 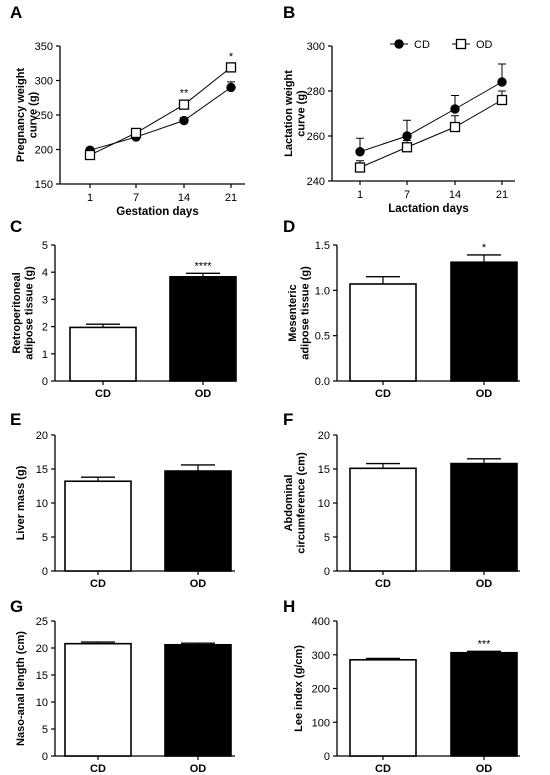 I want to click on y-axis-label-line: Abdominal, so click(x=289, y=503).